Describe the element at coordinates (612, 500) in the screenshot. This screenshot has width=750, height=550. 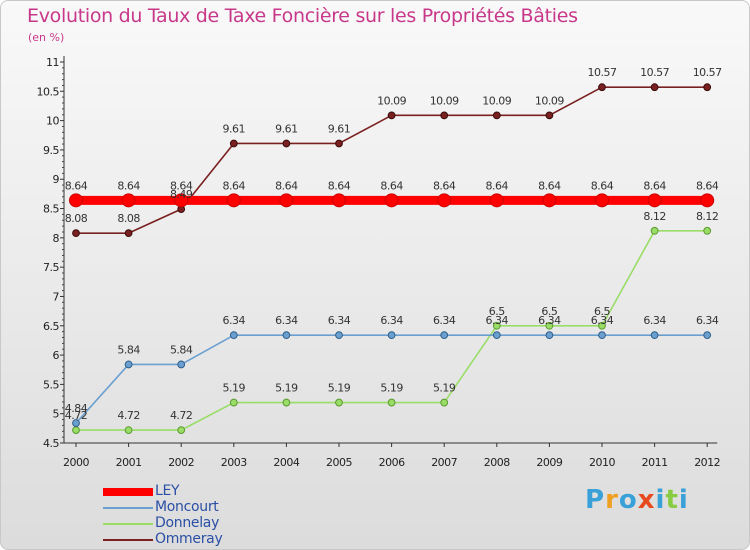
I see `logo-letter: r` at that location.